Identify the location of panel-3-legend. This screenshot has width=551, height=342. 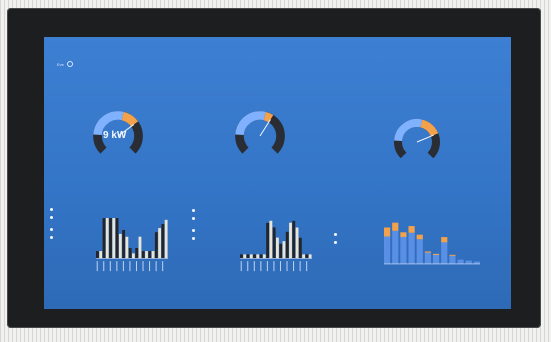
(347, 243).